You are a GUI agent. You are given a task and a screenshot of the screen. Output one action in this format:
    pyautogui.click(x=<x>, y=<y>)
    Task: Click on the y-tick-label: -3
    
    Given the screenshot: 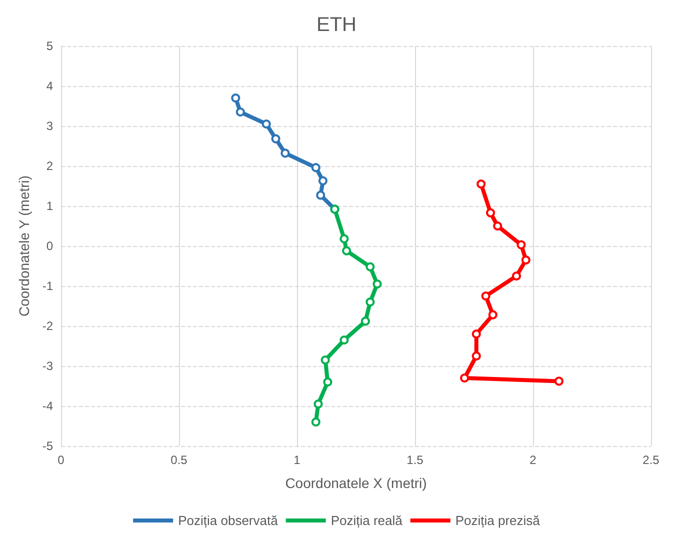 What is the action you would take?
    pyautogui.click(x=48, y=366)
    